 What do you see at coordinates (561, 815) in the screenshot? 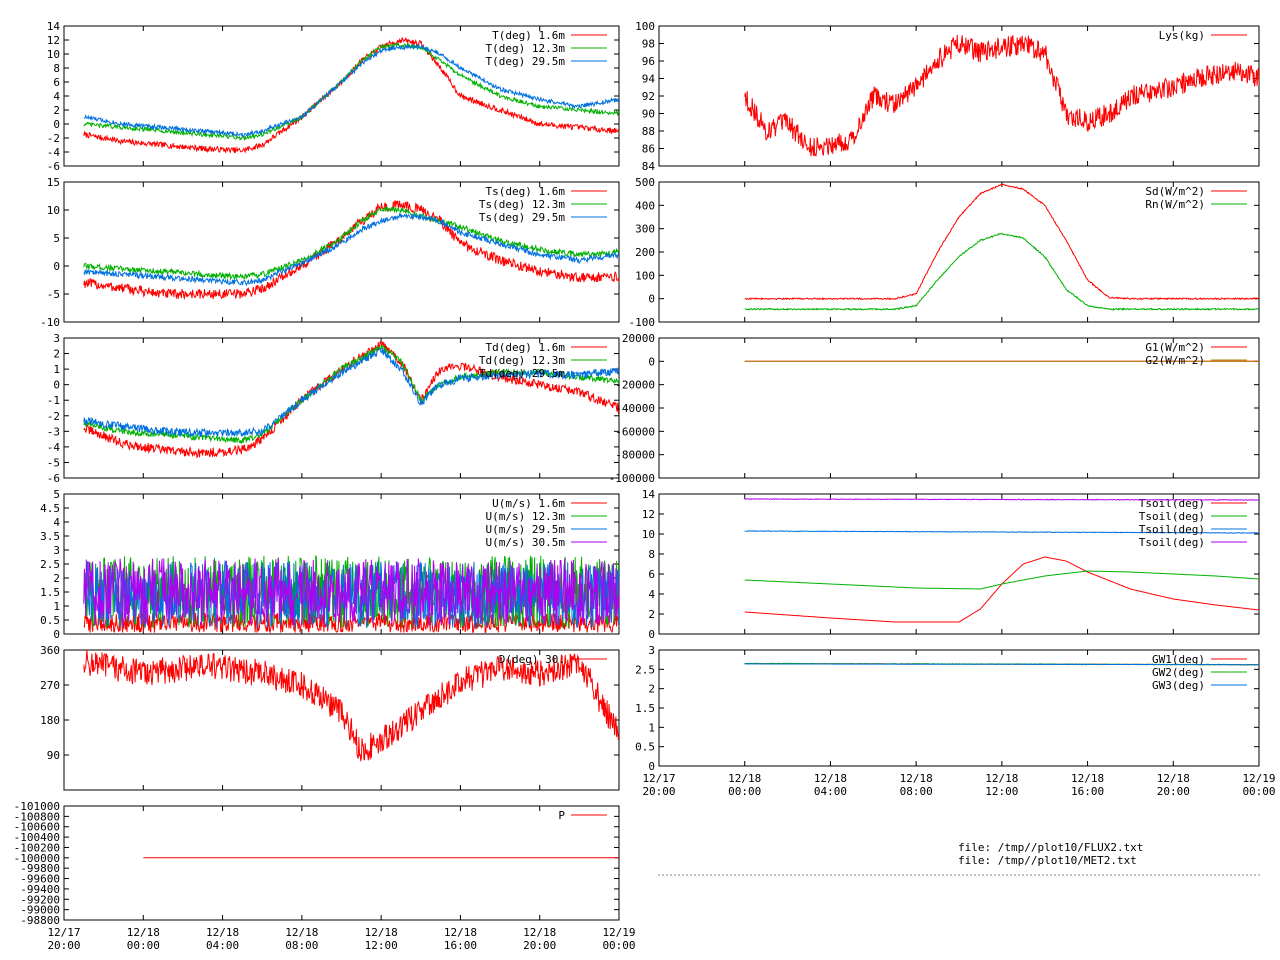
I see `legend-label: P` at bounding box center [561, 815].